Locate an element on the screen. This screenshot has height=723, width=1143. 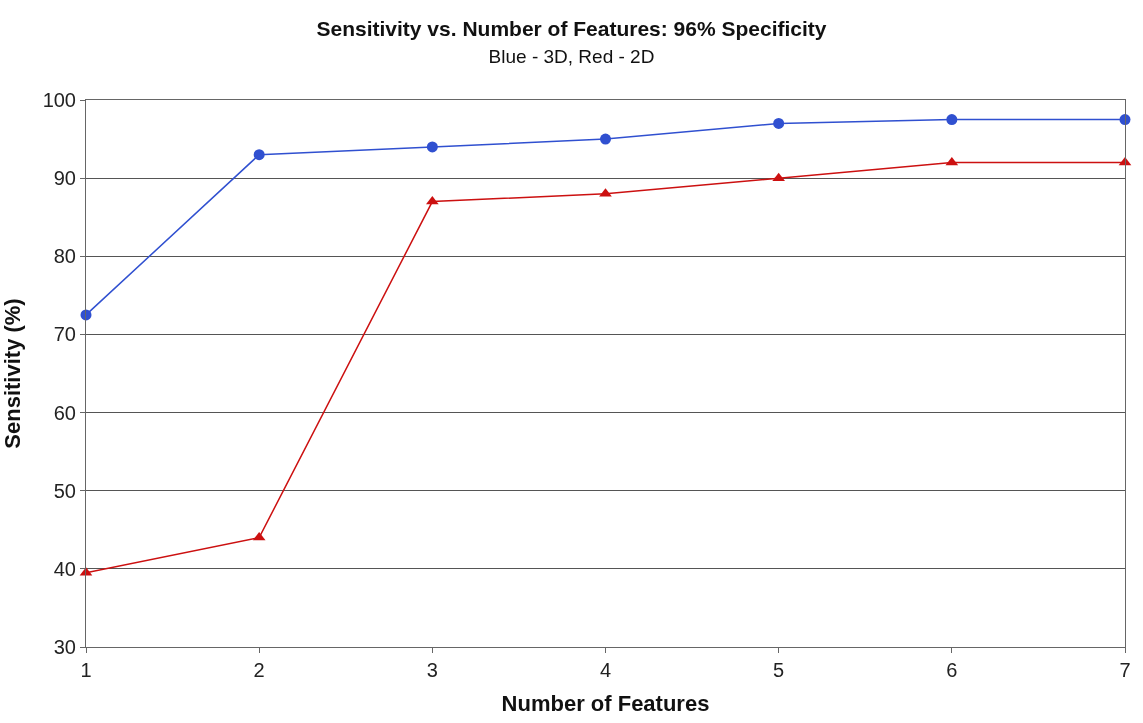
x-tick-label: 4 is located at coordinates (605, 670).